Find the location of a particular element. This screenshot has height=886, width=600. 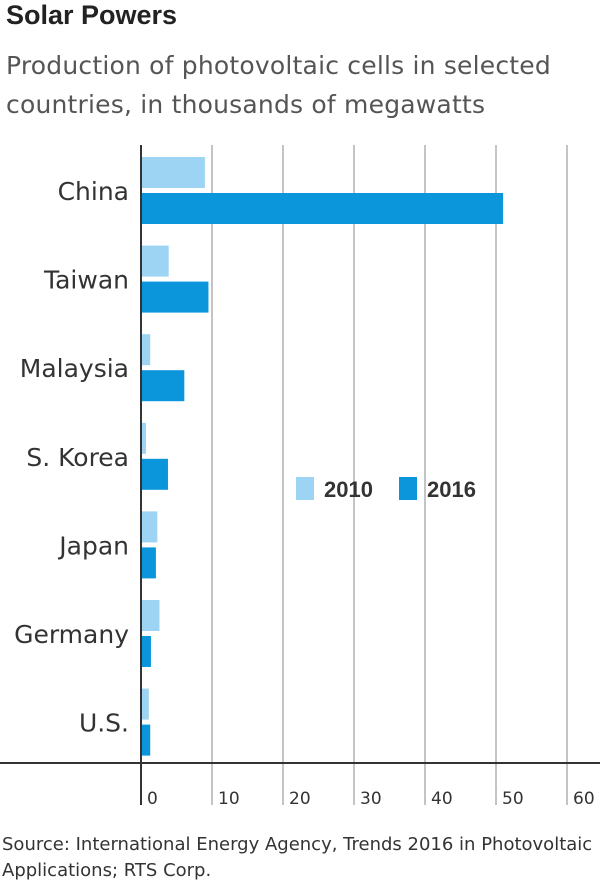

legend: 2010 2016 is located at coordinates (386, 489).